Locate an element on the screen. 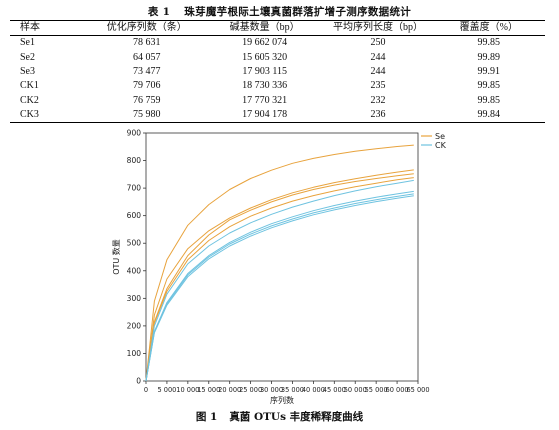  figure-number: 图 1 is located at coordinates (206, 417).